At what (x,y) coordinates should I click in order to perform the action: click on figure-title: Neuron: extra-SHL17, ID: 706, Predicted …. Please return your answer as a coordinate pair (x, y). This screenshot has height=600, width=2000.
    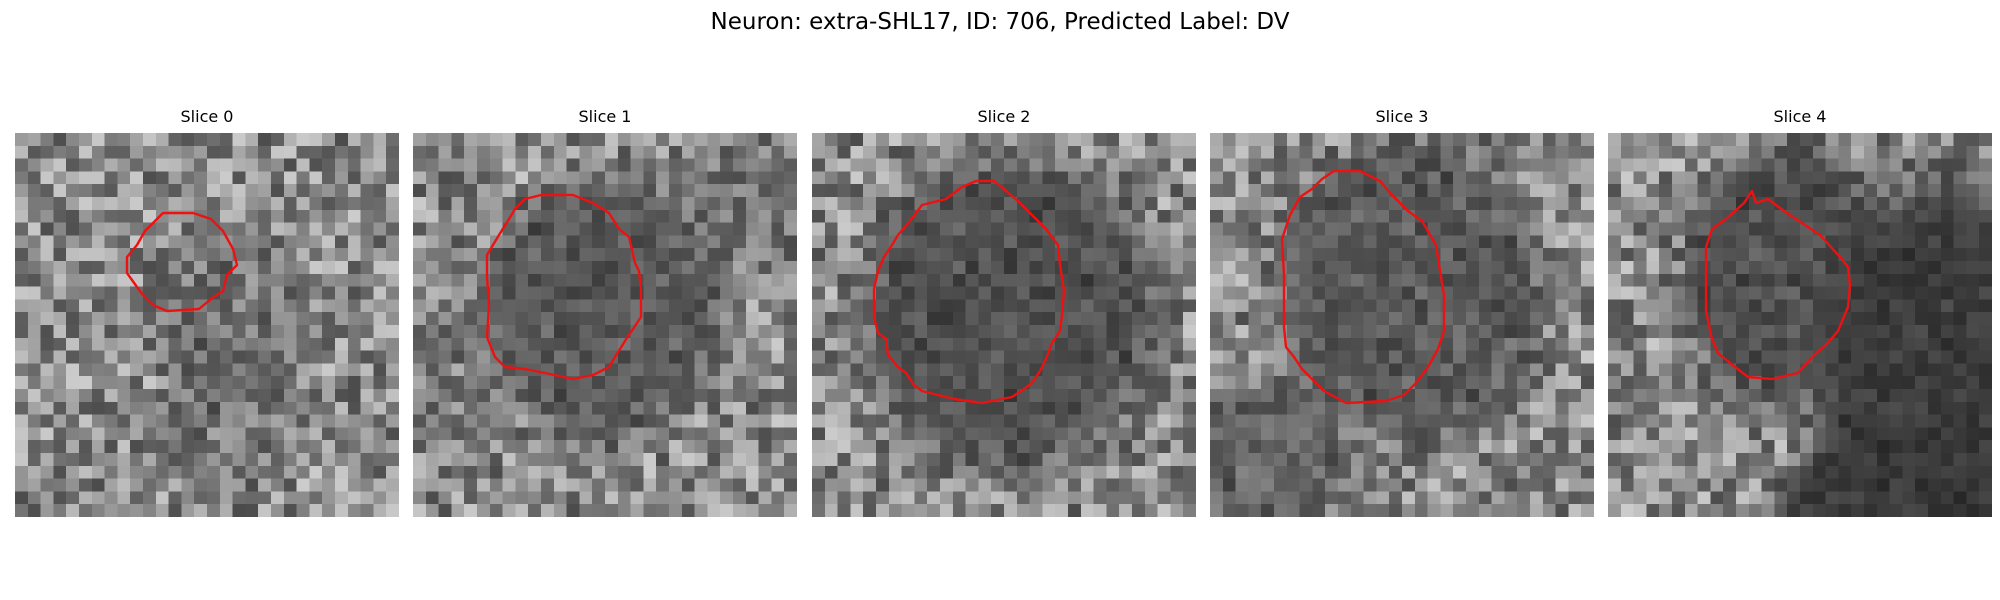
    Looking at the image, I should click on (1000, 22).